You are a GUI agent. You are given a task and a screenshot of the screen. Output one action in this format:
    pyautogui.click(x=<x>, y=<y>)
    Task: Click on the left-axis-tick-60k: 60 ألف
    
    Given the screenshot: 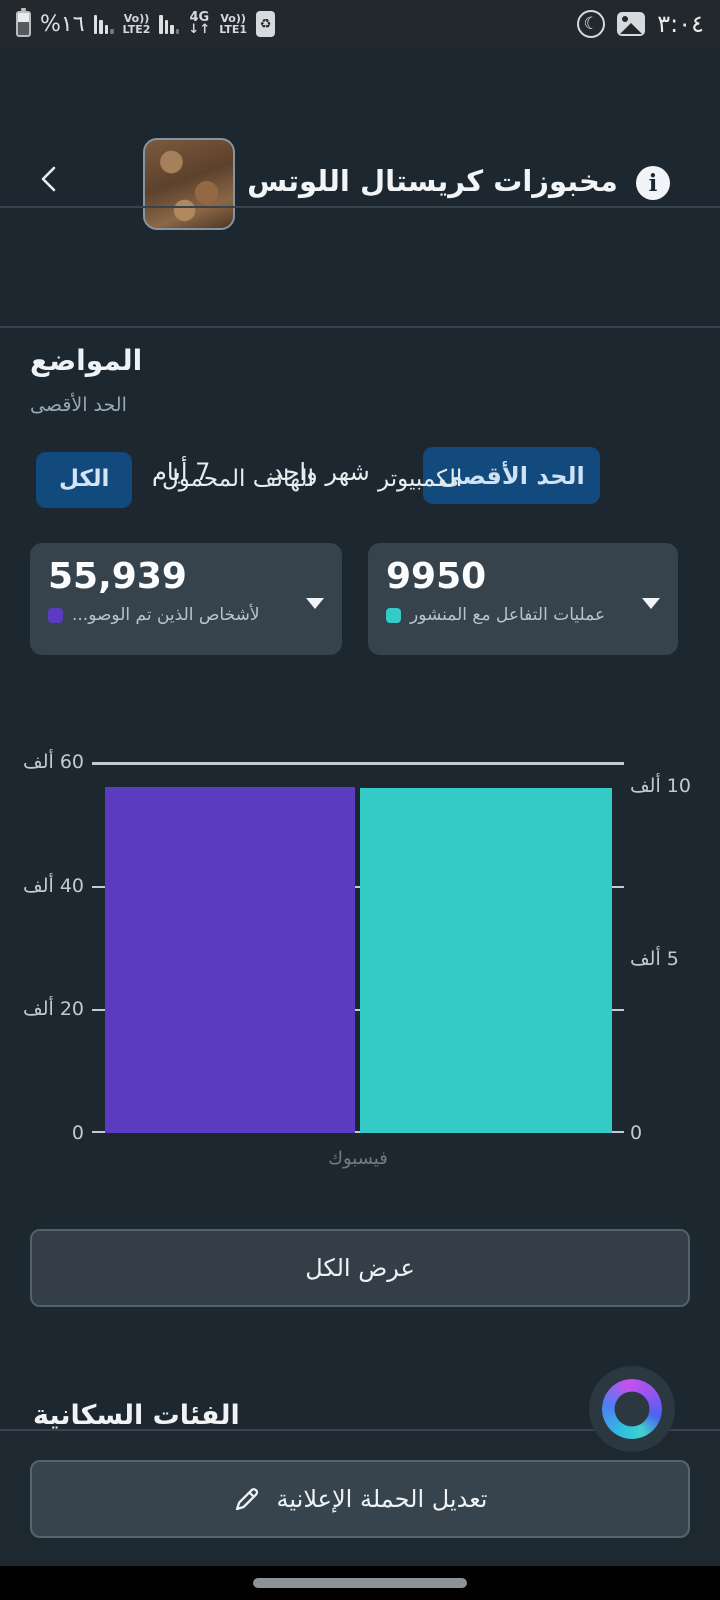 What is the action you would take?
    pyautogui.click(x=53, y=762)
    